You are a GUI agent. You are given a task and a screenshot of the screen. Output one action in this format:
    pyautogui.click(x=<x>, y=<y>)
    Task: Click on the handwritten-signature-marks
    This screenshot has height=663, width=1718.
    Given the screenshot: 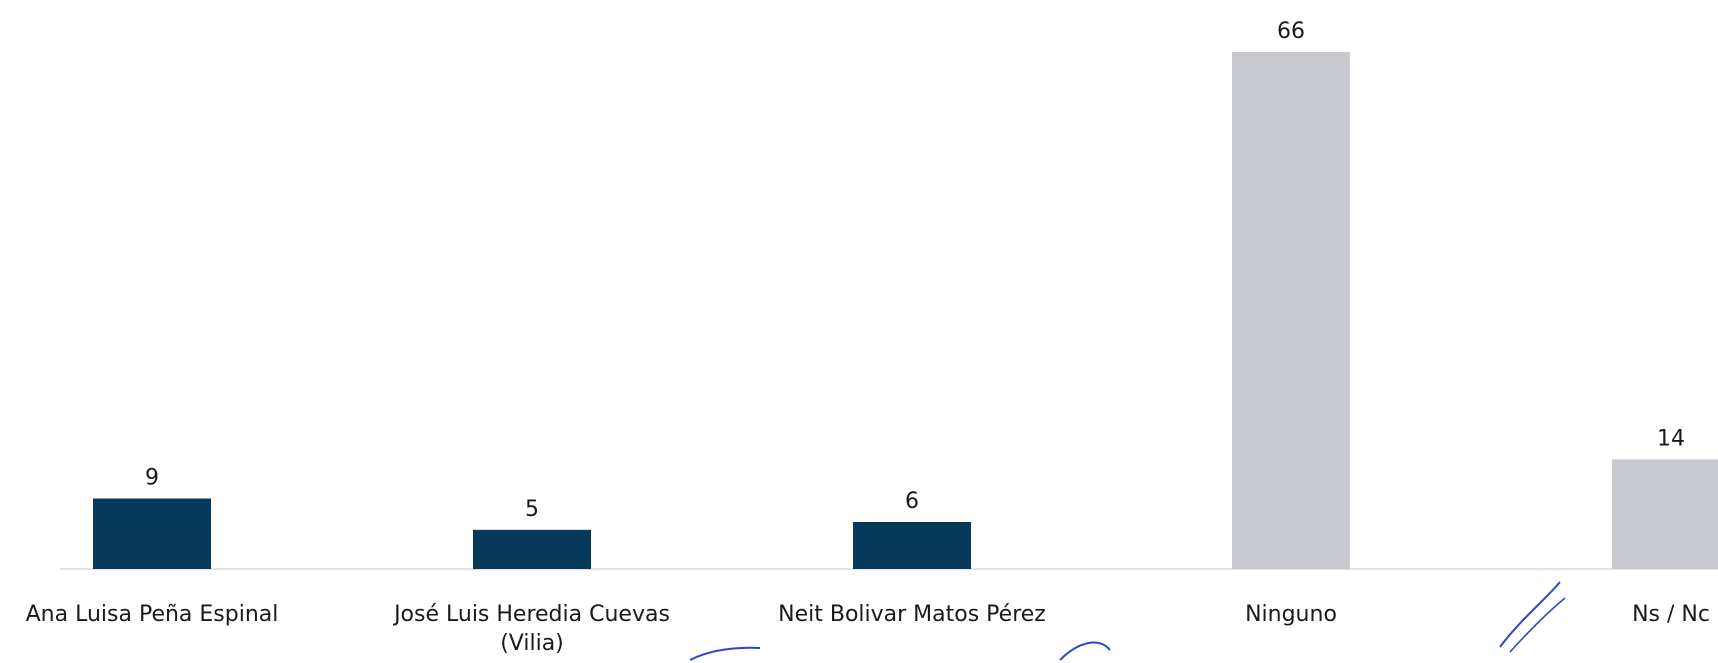 What is the action you would take?
    pyautogui.click(x=1127, y=621)
    